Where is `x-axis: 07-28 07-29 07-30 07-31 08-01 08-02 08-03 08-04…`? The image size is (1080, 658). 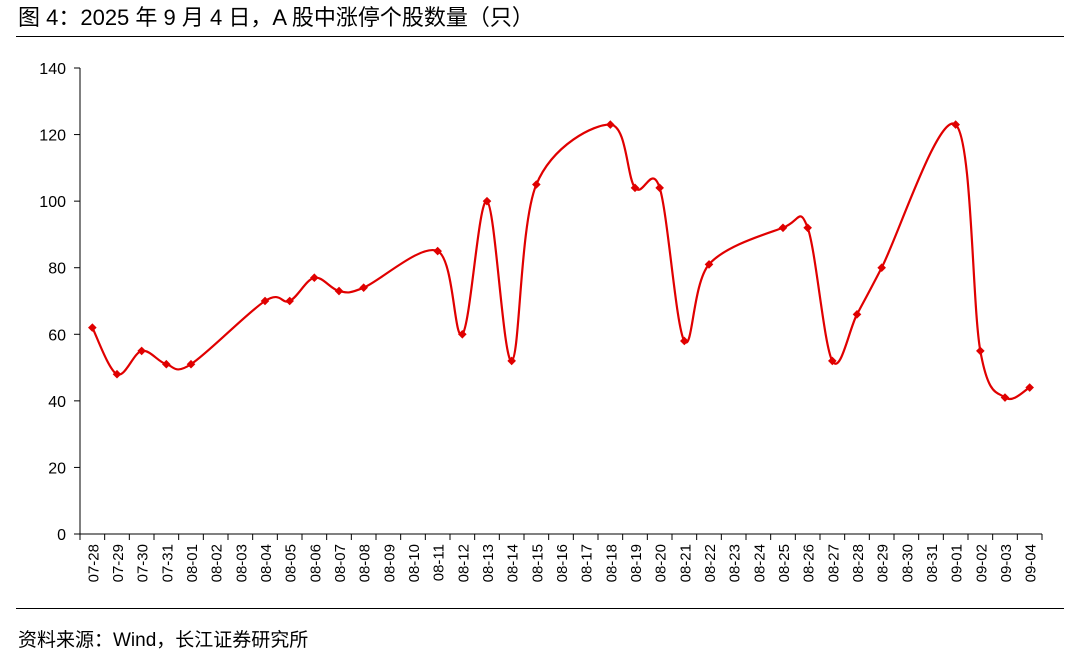 x-axis: 07-28 07-29 07-30 07-31 08-01 08-02 08-03 08-04… is located at coordinates (561, 557).